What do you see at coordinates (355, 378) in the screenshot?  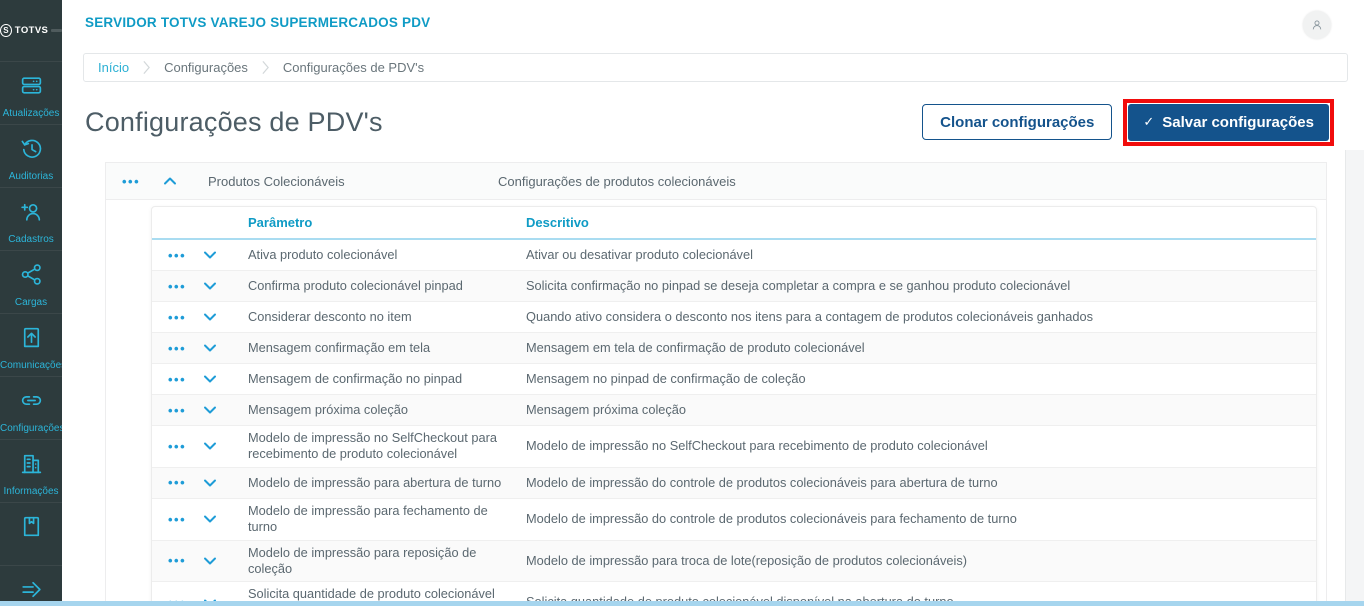 I see `parameter-name: Mensagem de confirmação no pinpad` at bounding box center [355, 378].